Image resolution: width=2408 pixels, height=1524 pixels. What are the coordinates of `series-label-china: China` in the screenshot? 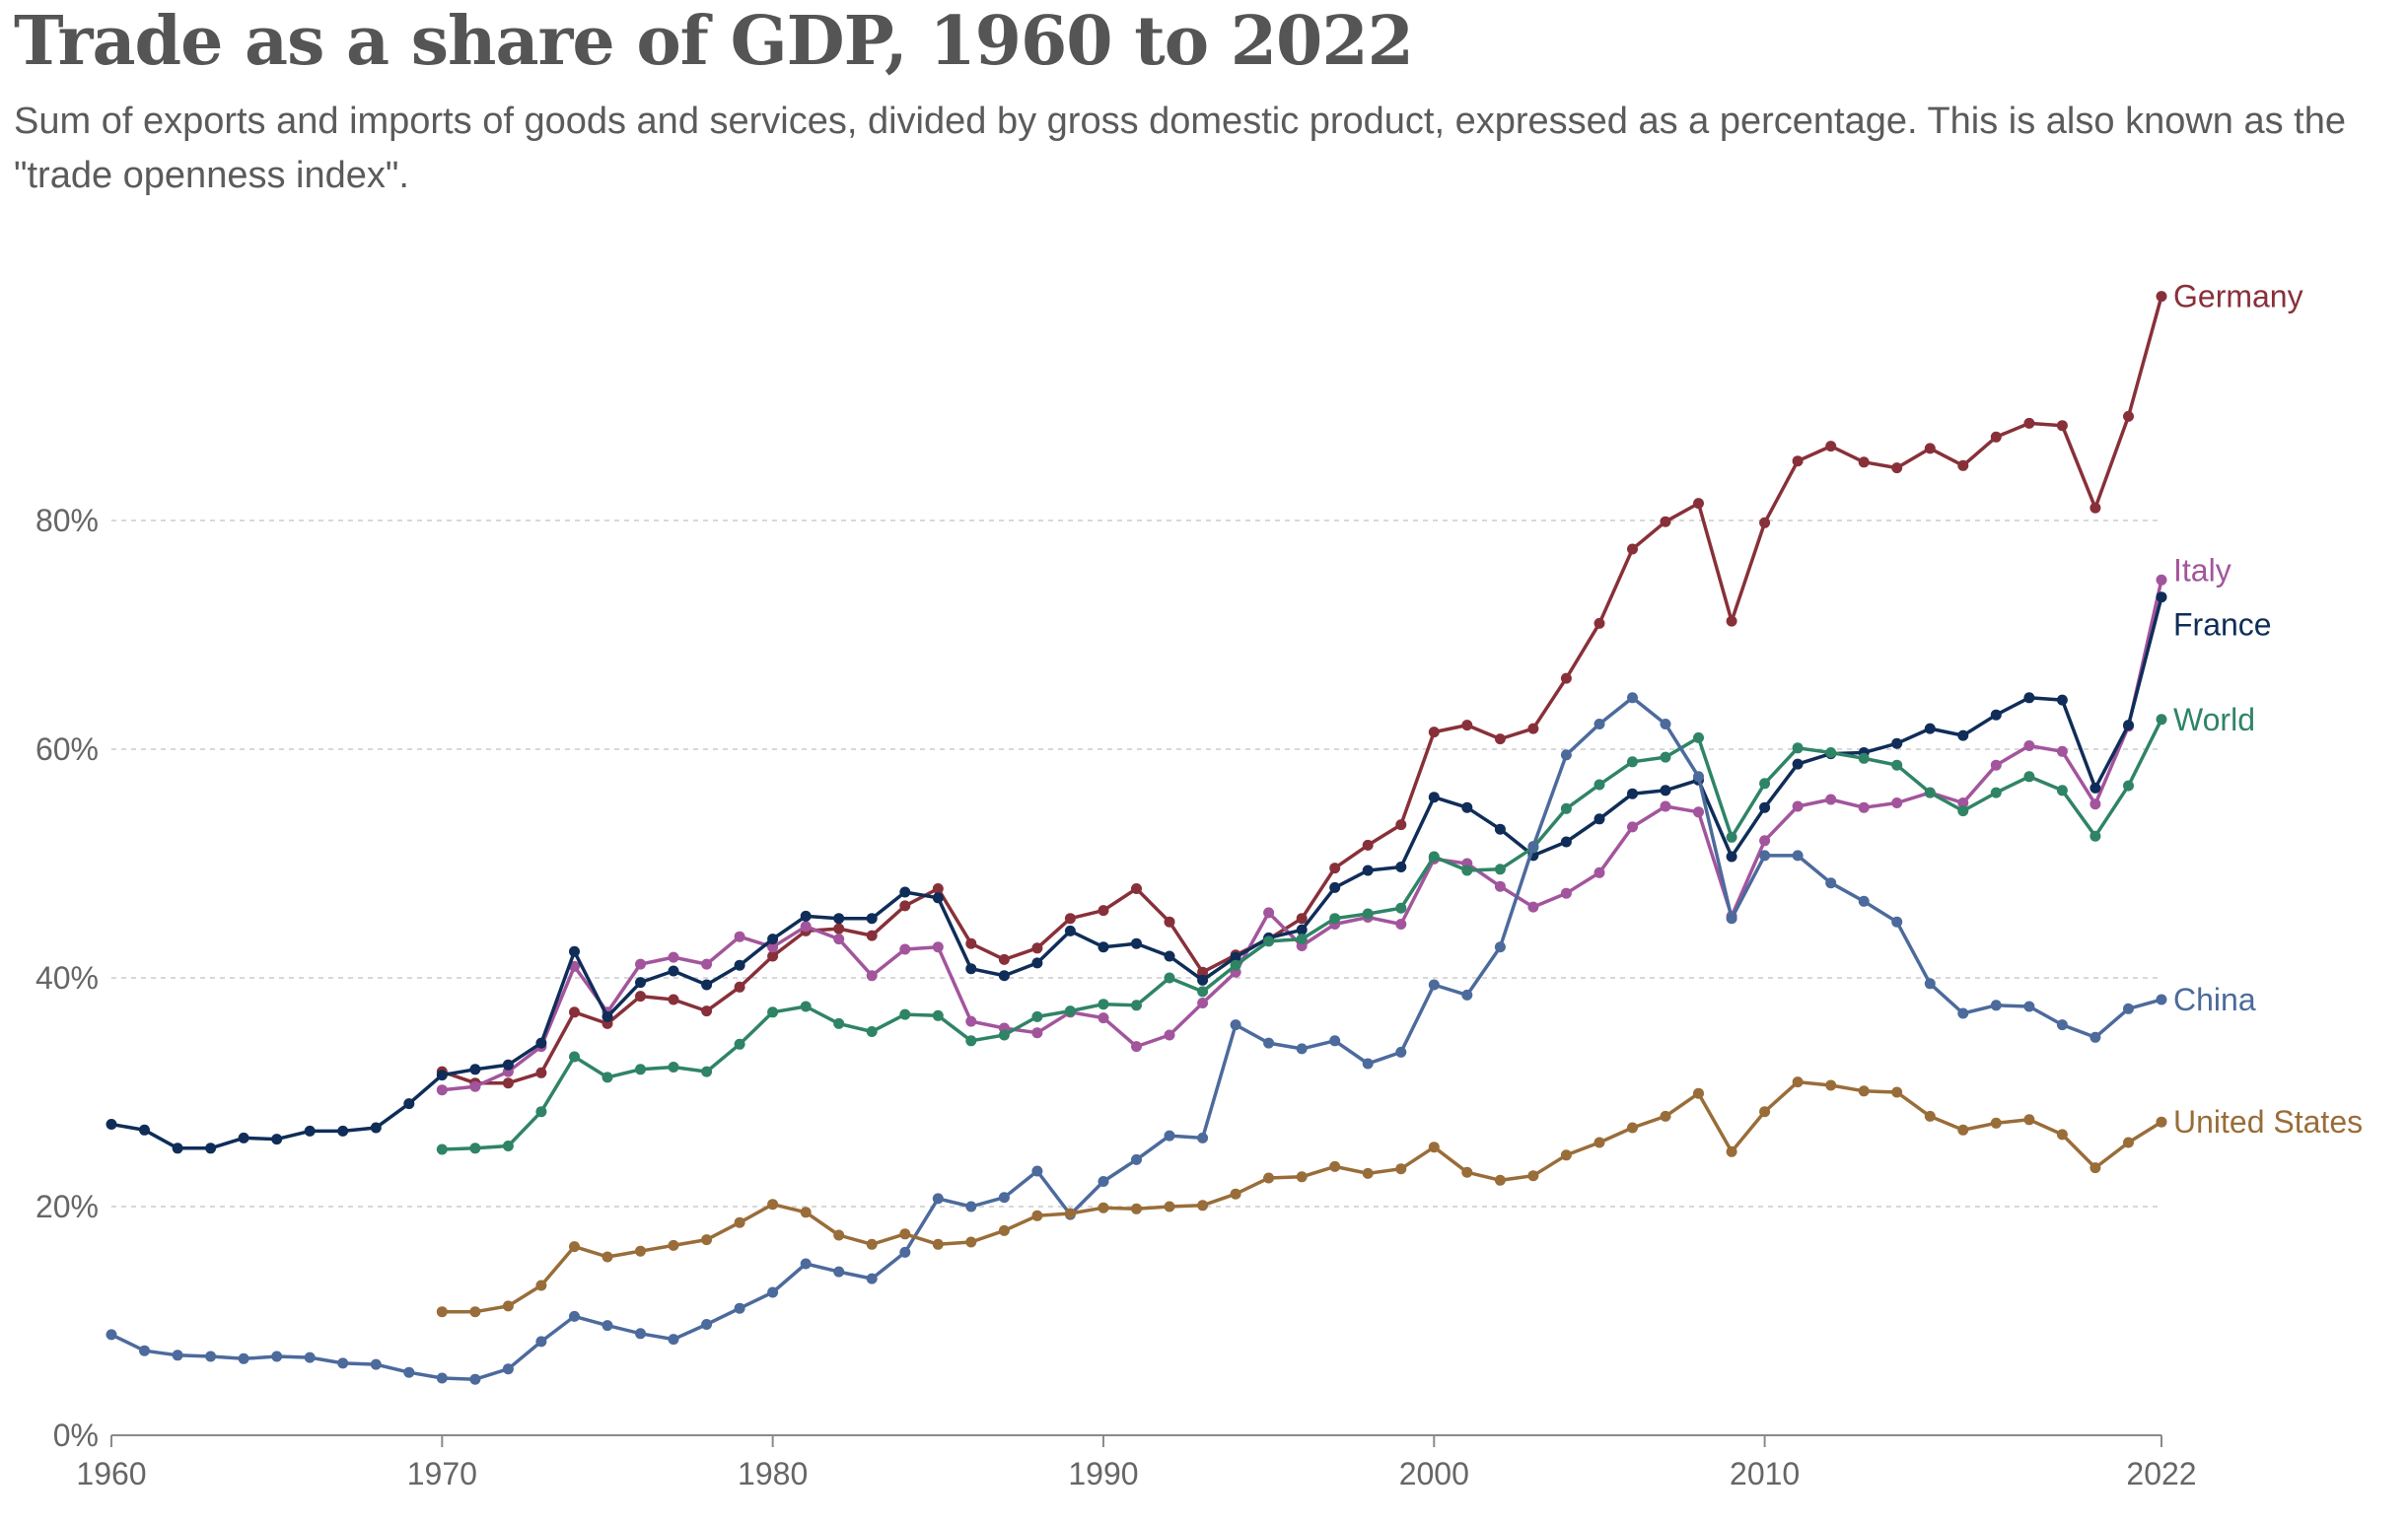 It's located at (2214, 1000).